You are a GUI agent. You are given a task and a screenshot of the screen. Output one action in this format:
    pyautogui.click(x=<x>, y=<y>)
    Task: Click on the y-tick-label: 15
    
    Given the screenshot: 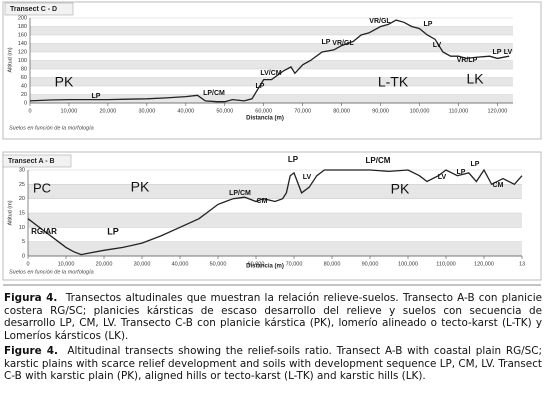 What is the action you would take?
    pyautogui.click(x=22, y=213)
    